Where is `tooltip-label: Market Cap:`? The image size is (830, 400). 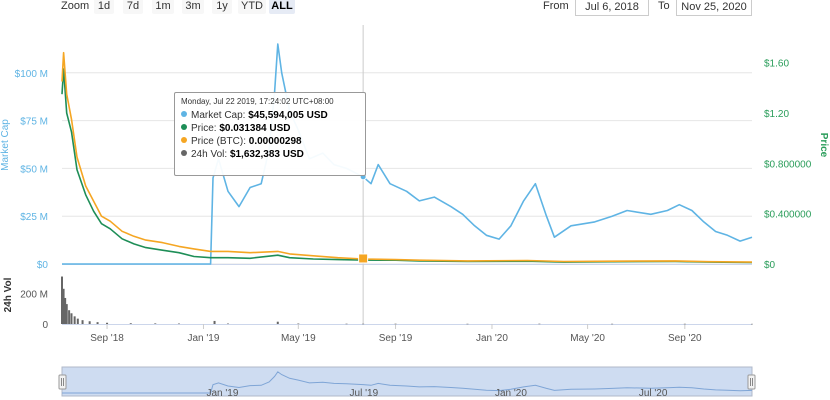
tooltip-label: Market Cap: is located at coordinates (218, 115).